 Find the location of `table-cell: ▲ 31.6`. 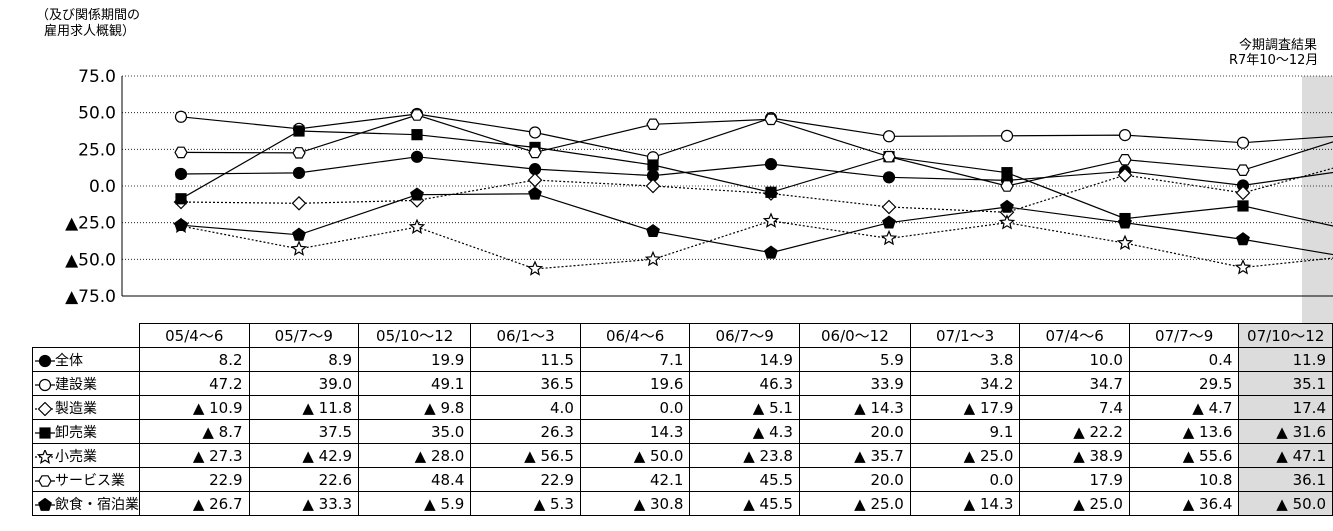

table-cell: ▲ 31.6 is located at coordinates (1285, 431).